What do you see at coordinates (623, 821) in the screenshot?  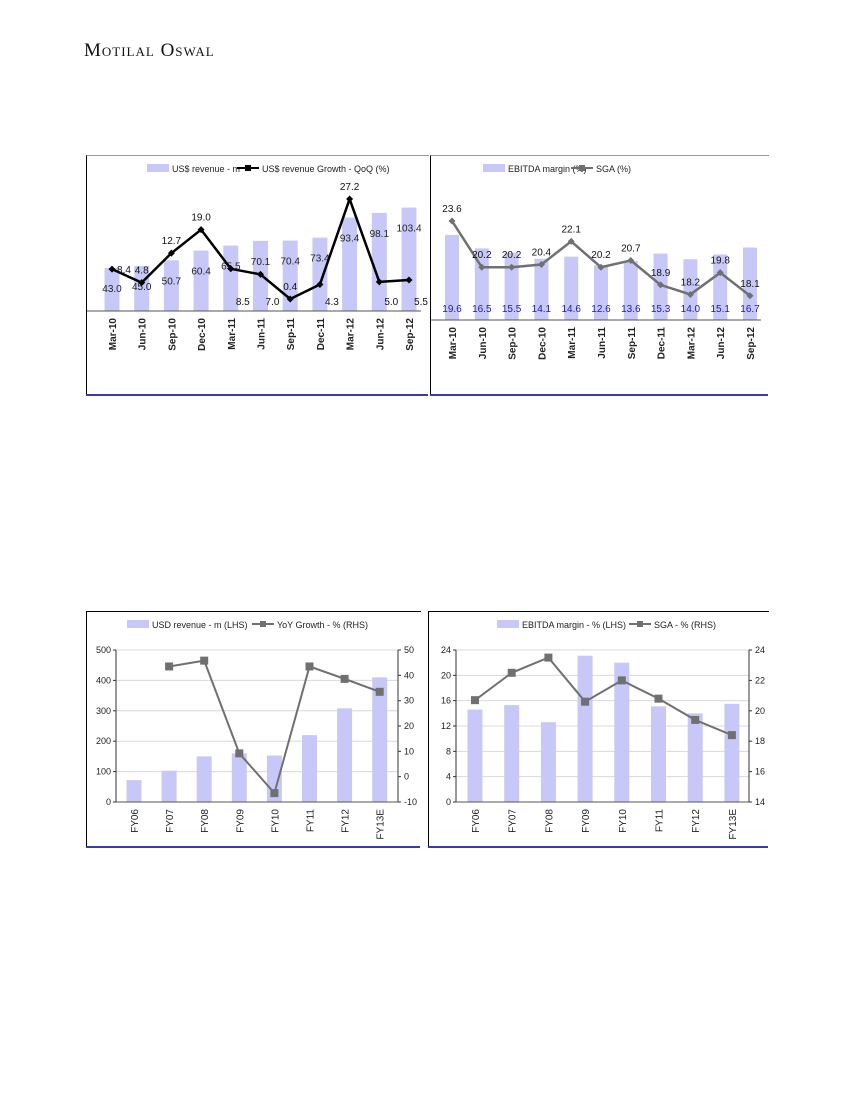 I see `category-label: FY10` at bounding box center [623, 821].